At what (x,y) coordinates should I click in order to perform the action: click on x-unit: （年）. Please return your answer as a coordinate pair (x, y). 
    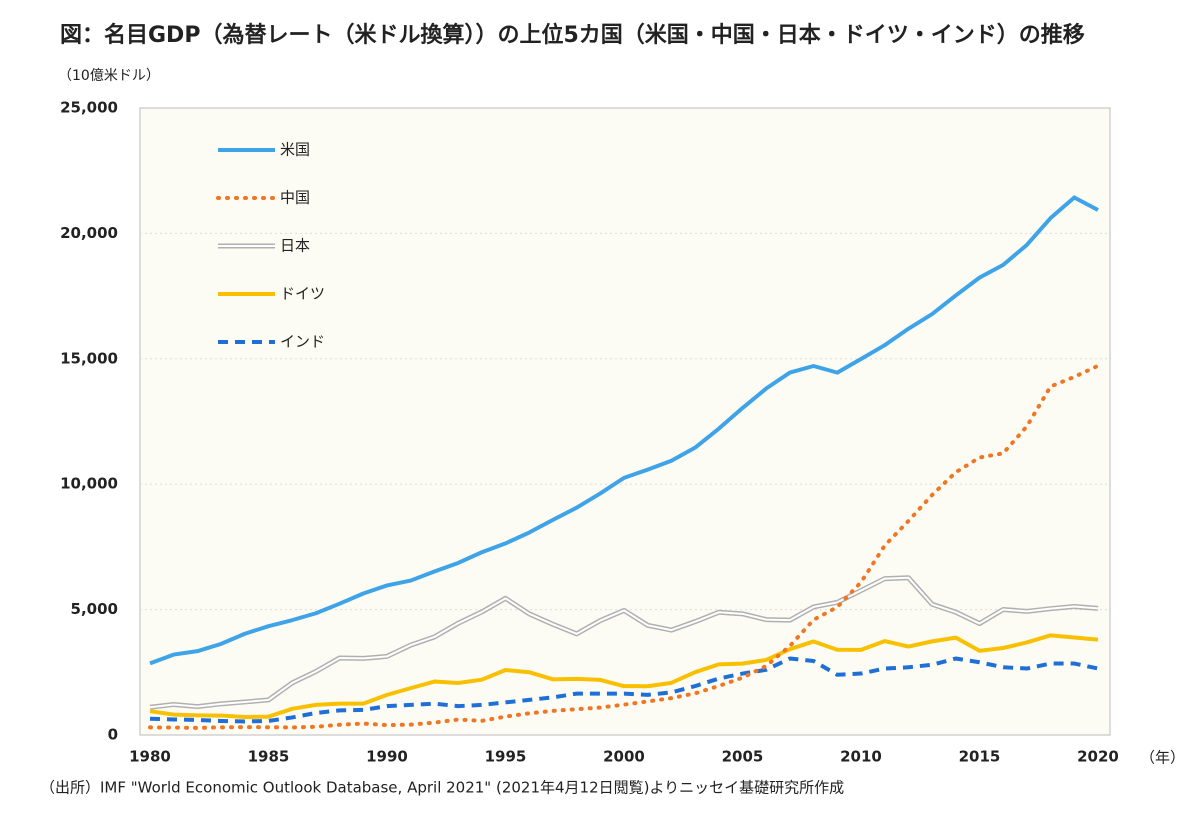
    Looking at the image, I should click on (1162, 758).